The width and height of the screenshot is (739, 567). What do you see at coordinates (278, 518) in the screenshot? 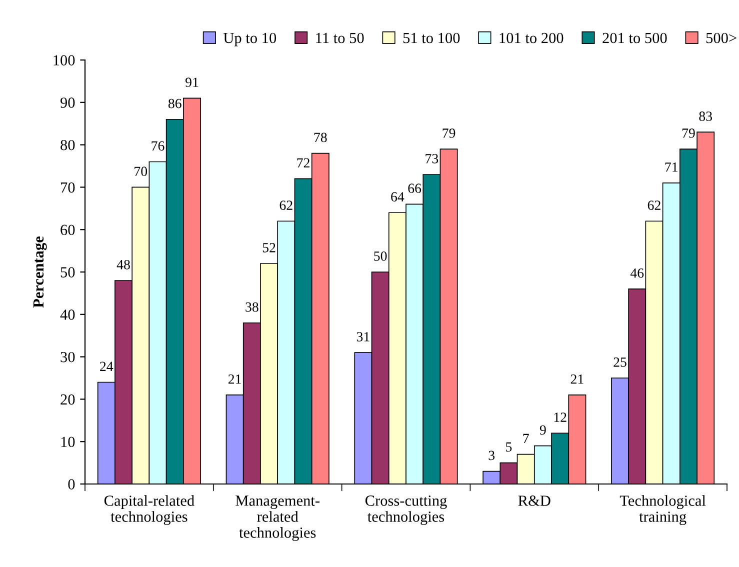
I see `x-tick-label: Management- related technologies` at bounding box center [278, 518].